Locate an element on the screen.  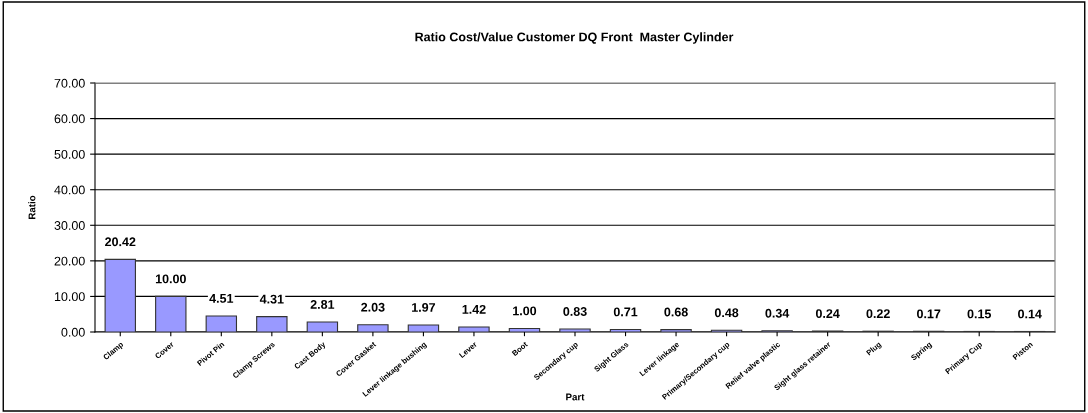
data-label: 4.31 is located at coordinates (271, 299).